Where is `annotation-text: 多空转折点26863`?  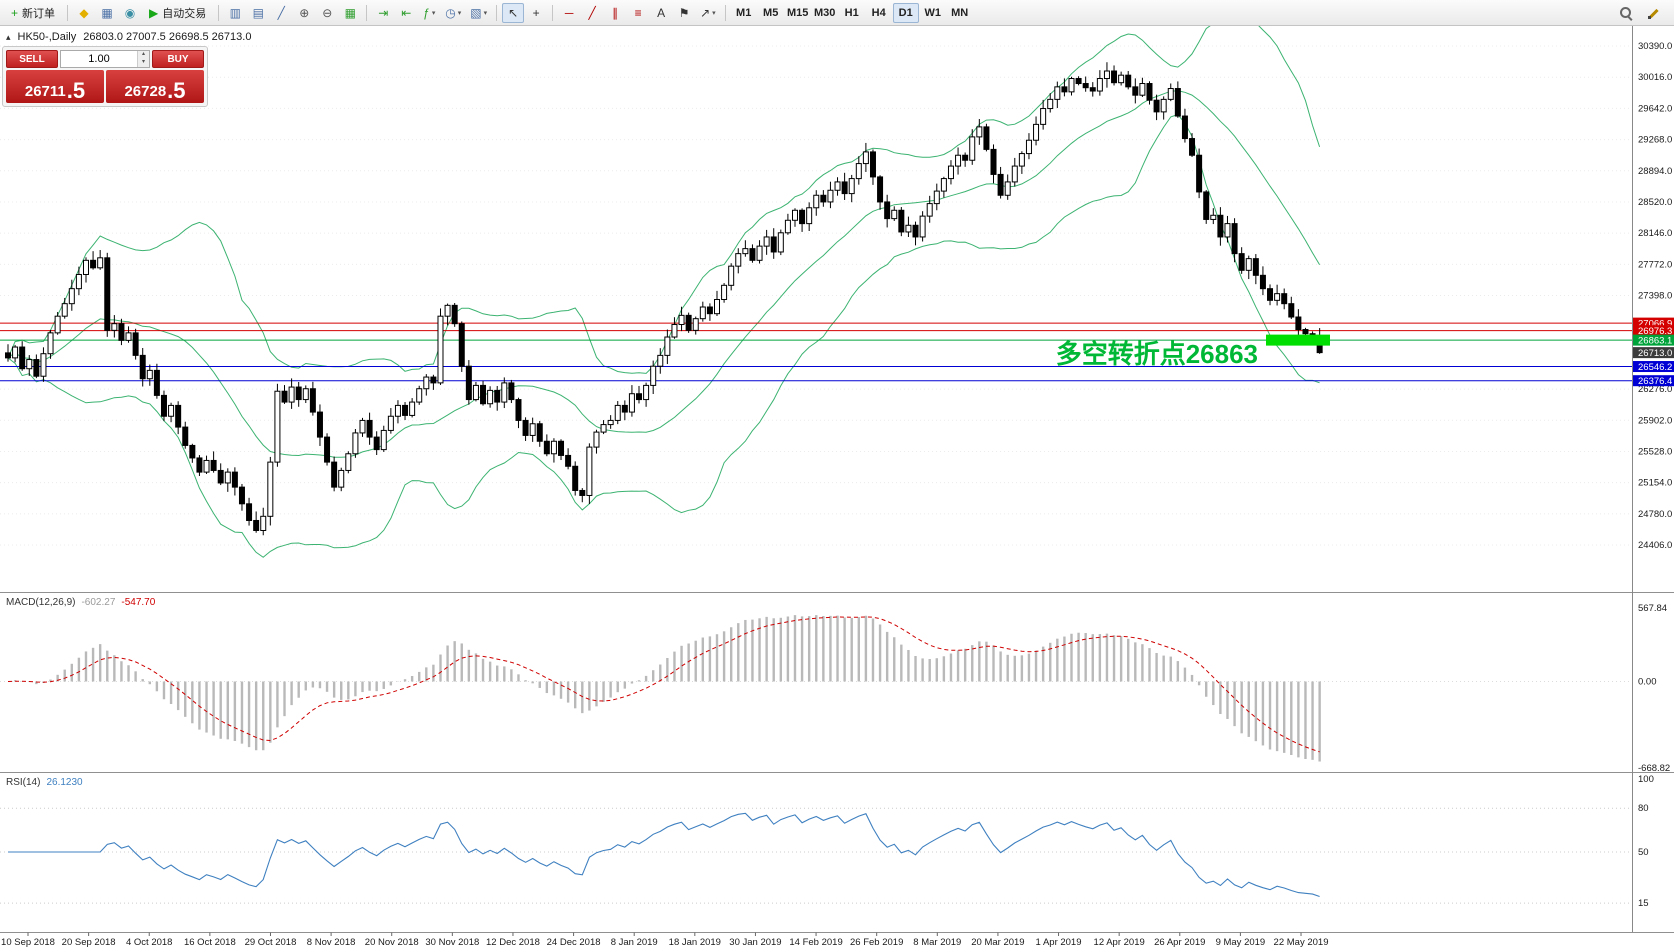 annotation-text: 多空转折点26863 is located at coordinates (1157, 354).